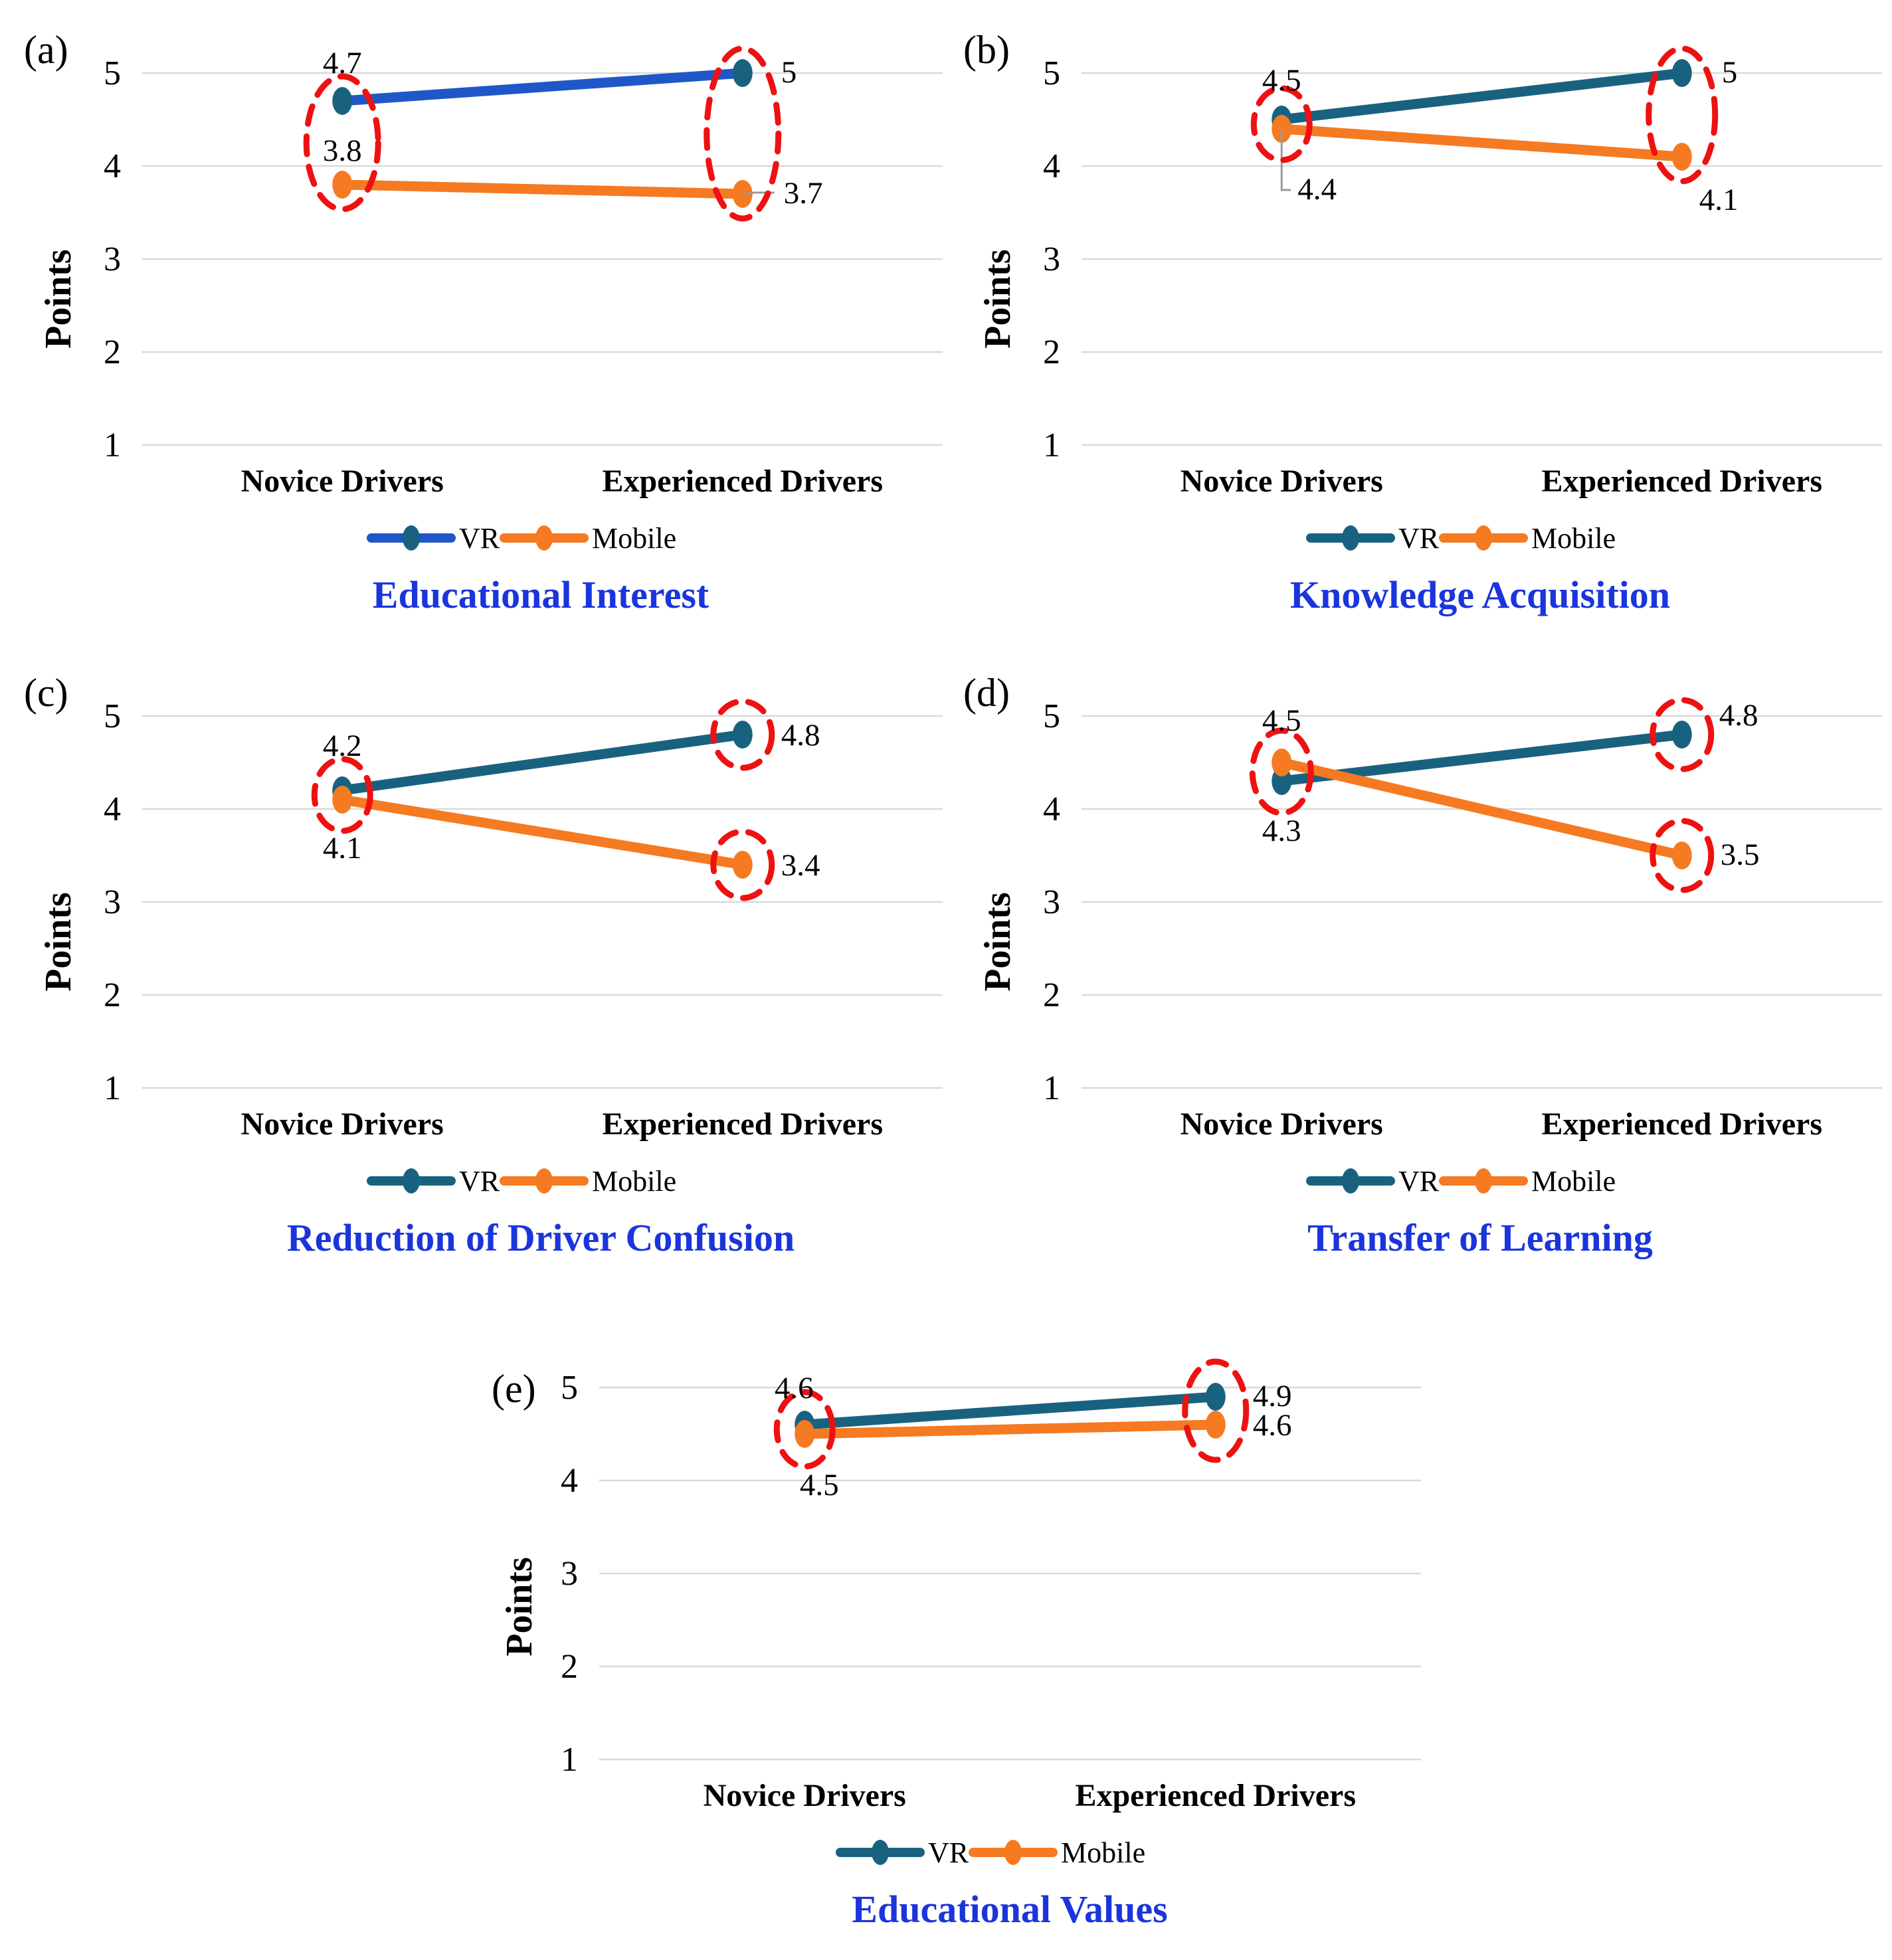  What do you see at coordinates (1480, 595) in the screenshot?
I see `chart-title: Knowledge Acquisition` at bounding box center [1480, 595].